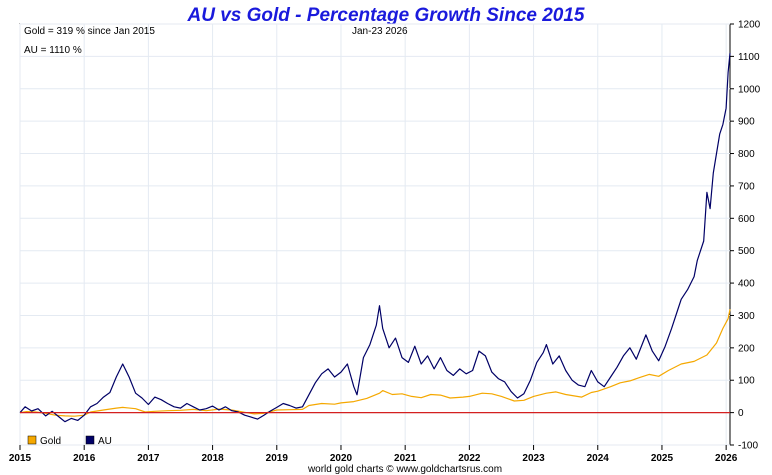  I want to click on y-tick-label: 0, so click(741, 413).